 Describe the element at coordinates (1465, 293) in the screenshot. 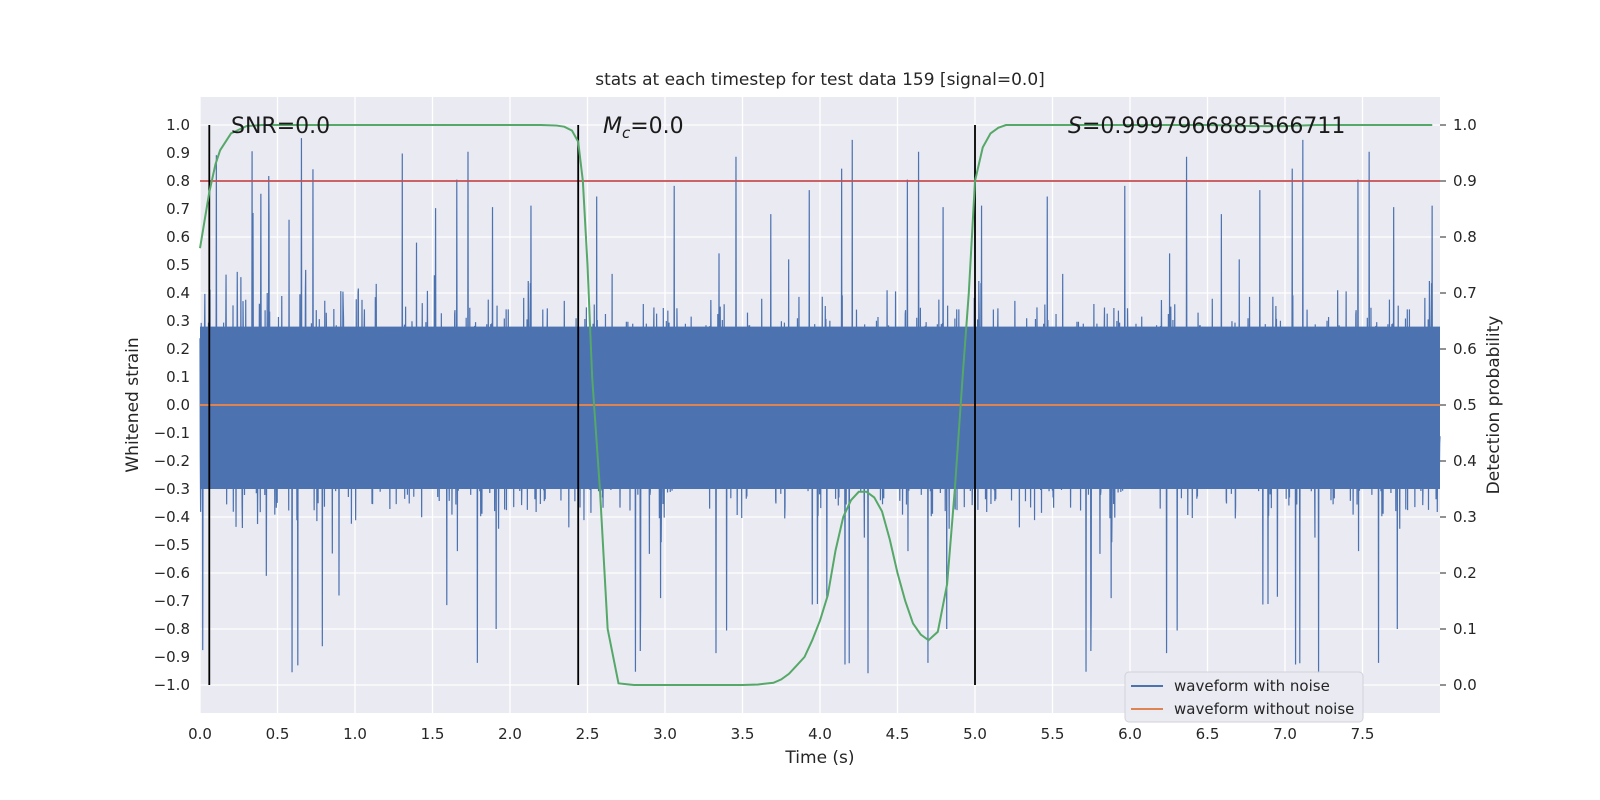

I see `y-right-tick-label: 0.7` at that location.